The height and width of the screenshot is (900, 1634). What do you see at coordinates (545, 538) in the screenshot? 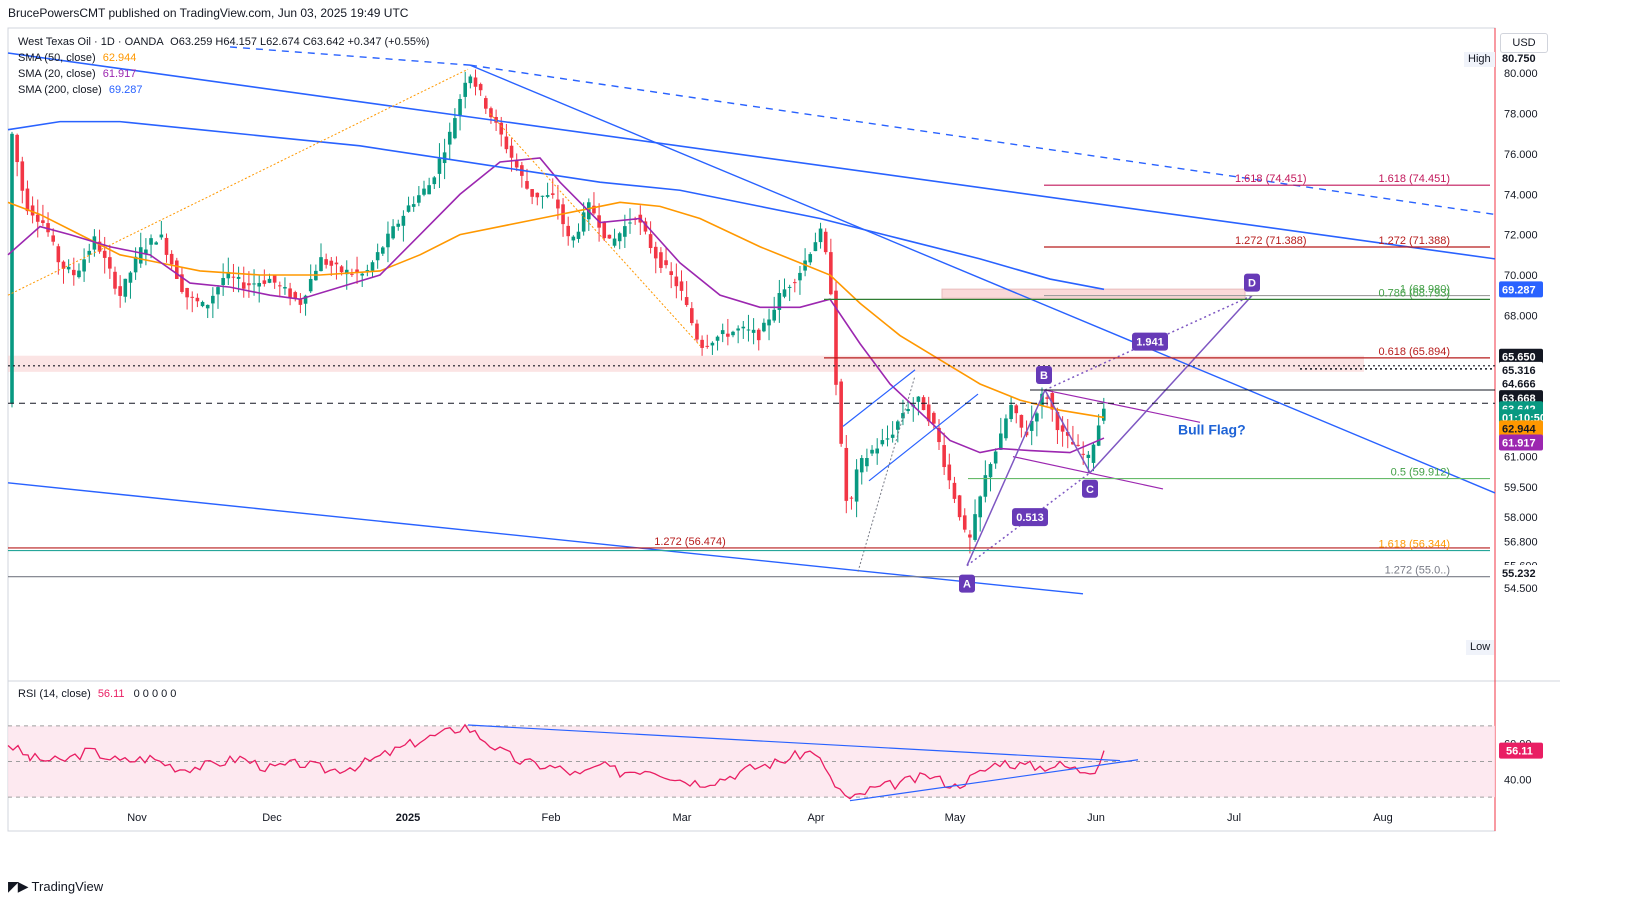
I see `lower-channel-line` at bounding box center [545, 538].